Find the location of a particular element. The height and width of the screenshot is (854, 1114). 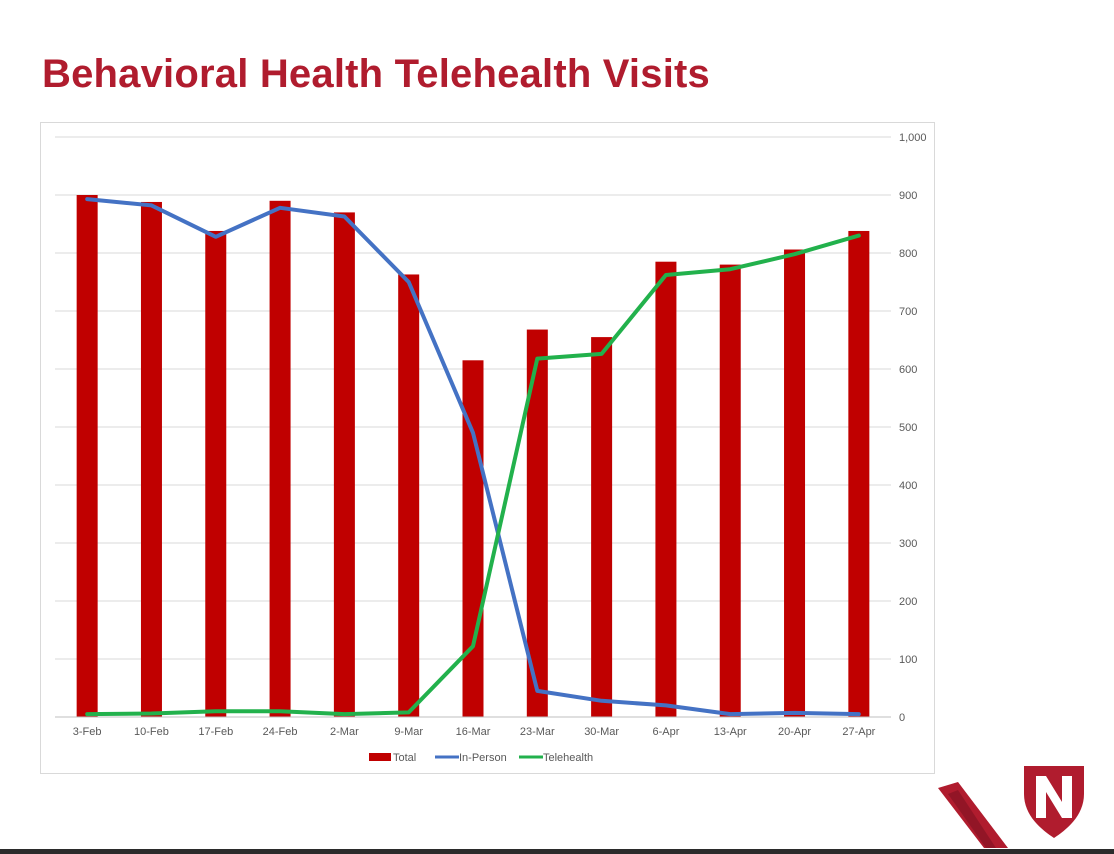

x-tick-label: 13-Apr is located at coordinates (730, 732).